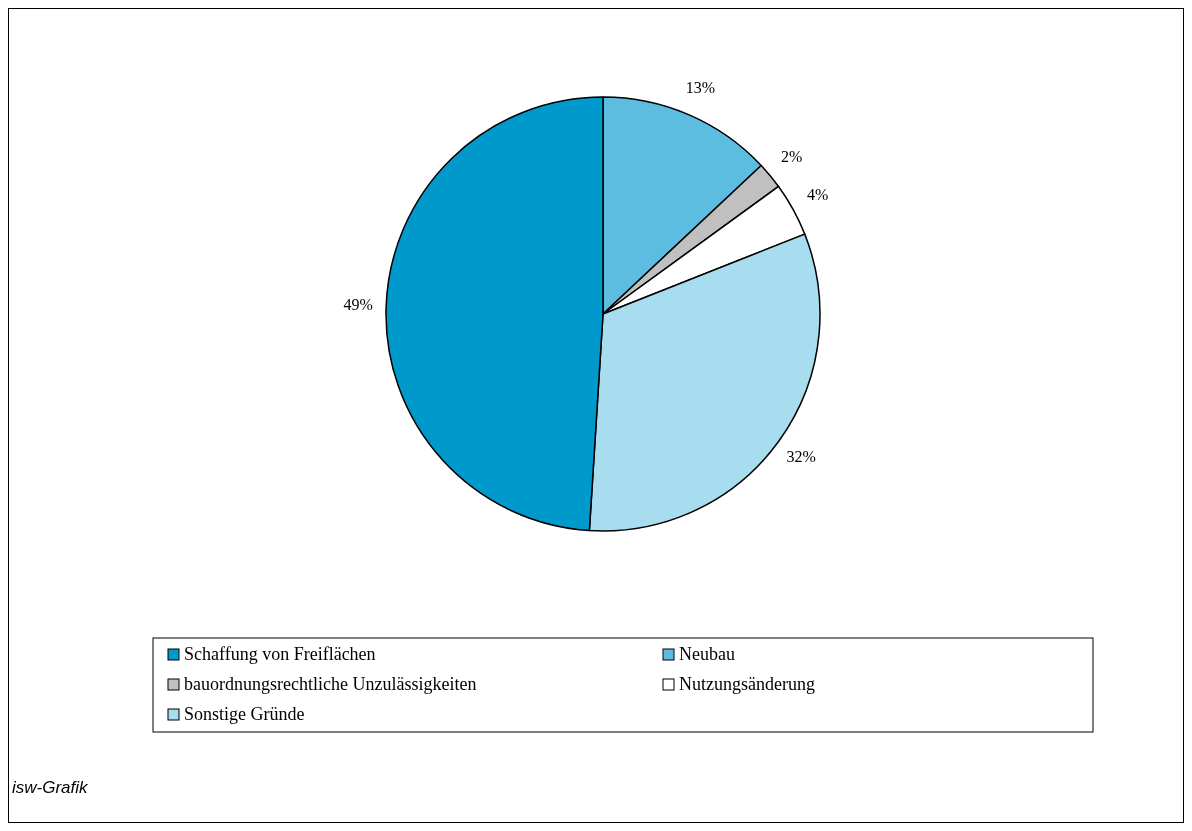 The image size is (1192, 831). What do you see at coordinates (244, 714) in the screenshot?
I see `legend-label: Sonstige Gründe` at bounding box center [244, 714].